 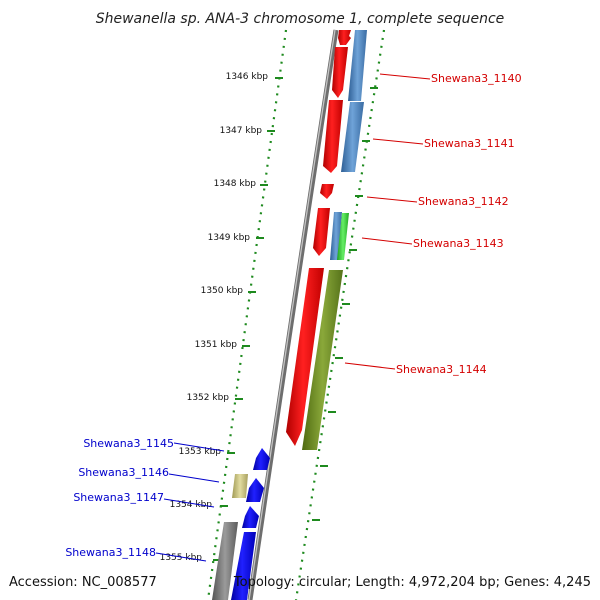 I want to click on scale-label: 1346 kbp, so click(x=247, y=77).